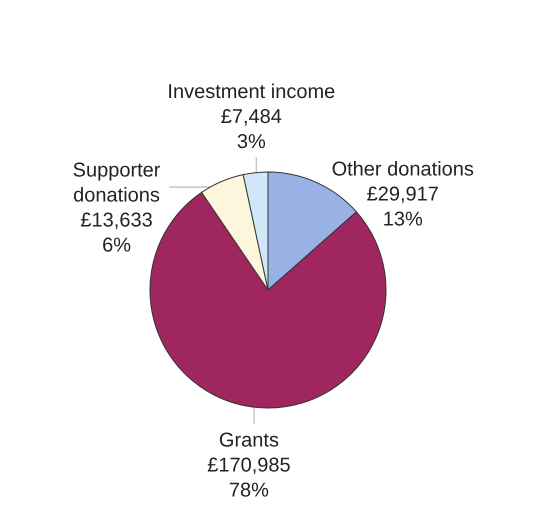 The image size is (537, 512). What do you see at coordinates (249, 478) in the screenshot?
I see `data-label: £170,985 78%` at bounding box center [249, 478].